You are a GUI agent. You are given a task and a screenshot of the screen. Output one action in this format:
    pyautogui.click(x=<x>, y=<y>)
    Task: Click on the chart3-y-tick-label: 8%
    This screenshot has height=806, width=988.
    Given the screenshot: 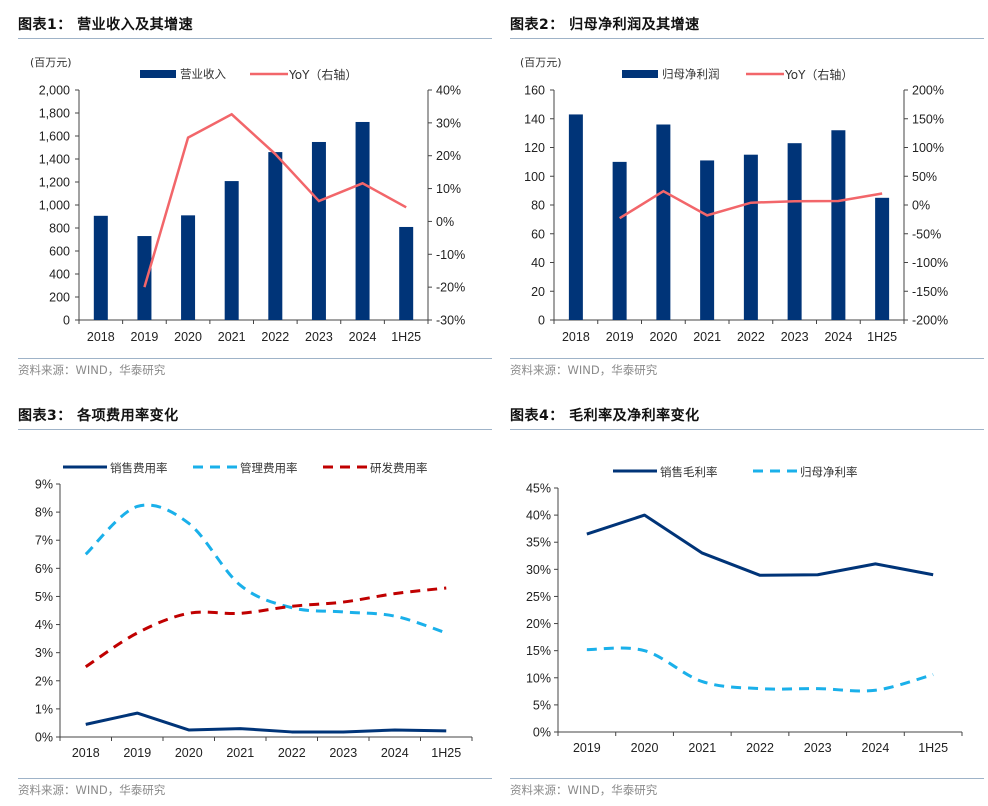 What is the action you would take?
    pyautogui.click(x=44, y=513)
    